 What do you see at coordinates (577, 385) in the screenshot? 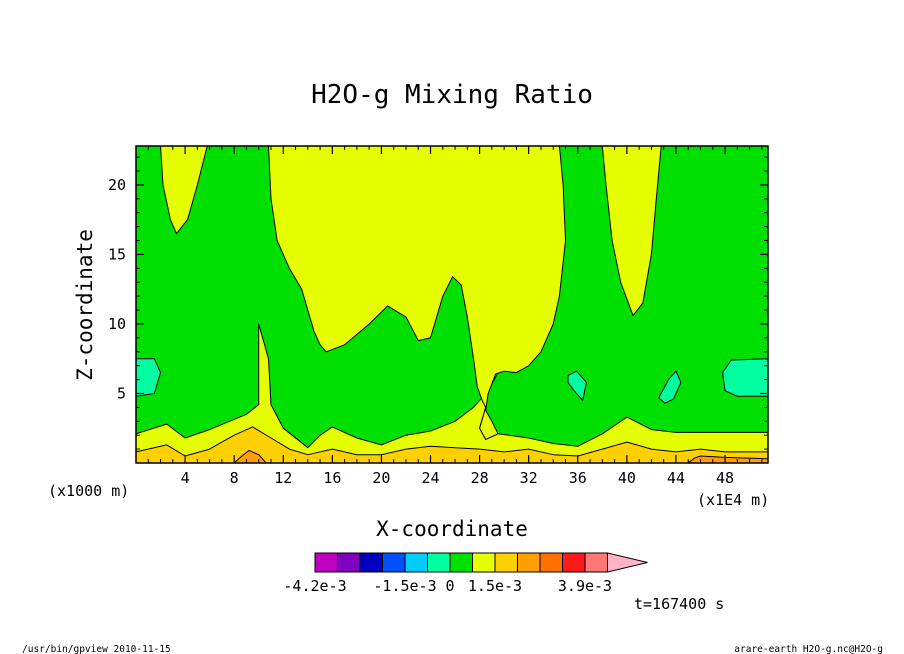
I see `cyan-patch-mid` at bounding box center [577, 385].